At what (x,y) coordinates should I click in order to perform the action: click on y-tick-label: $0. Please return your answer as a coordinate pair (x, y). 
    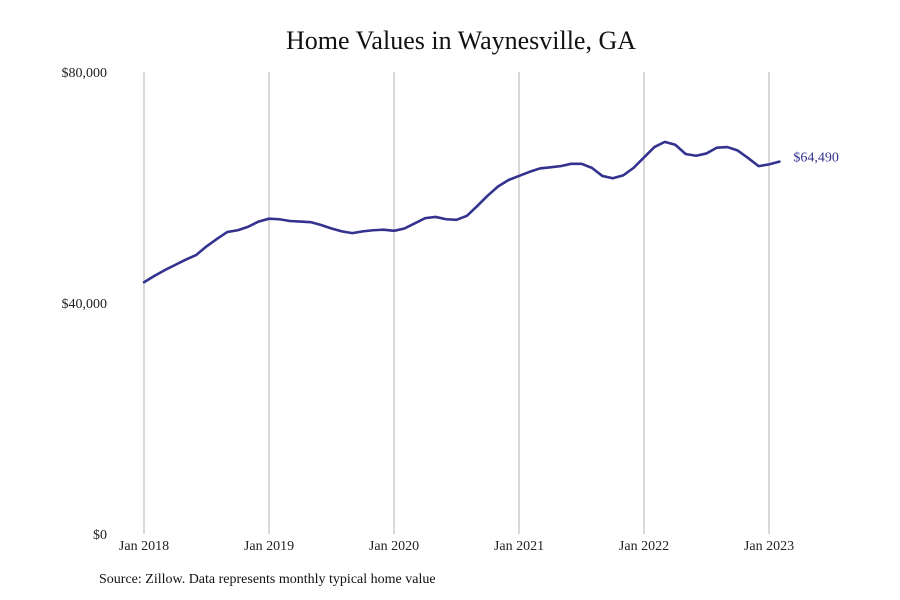
    Looking at the image, I should click on (100, 535).